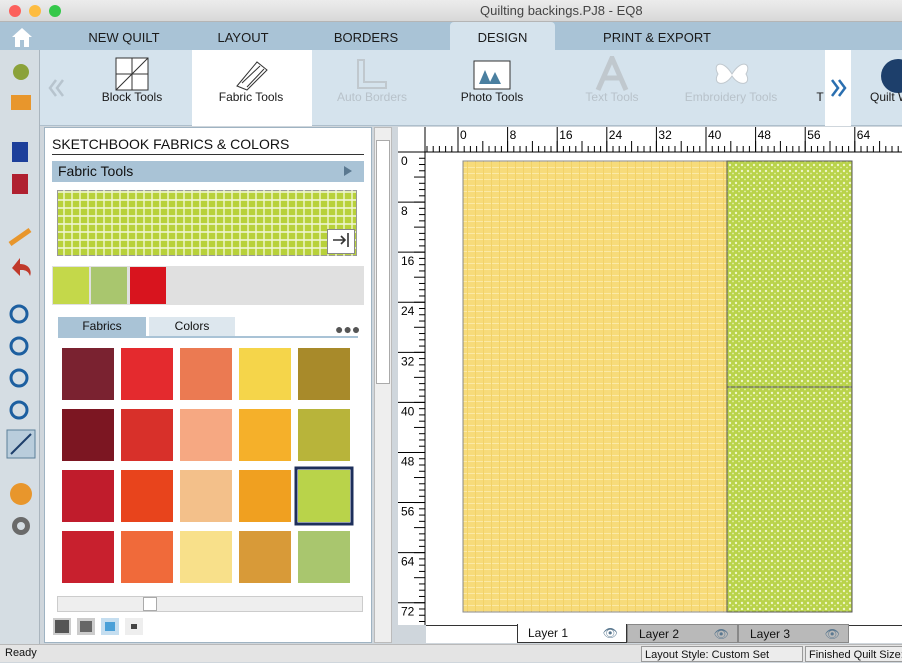  What do you see at coordinates (612, 74) in the screenshot?
I see `text-icon` at bounding box center [612, 74].